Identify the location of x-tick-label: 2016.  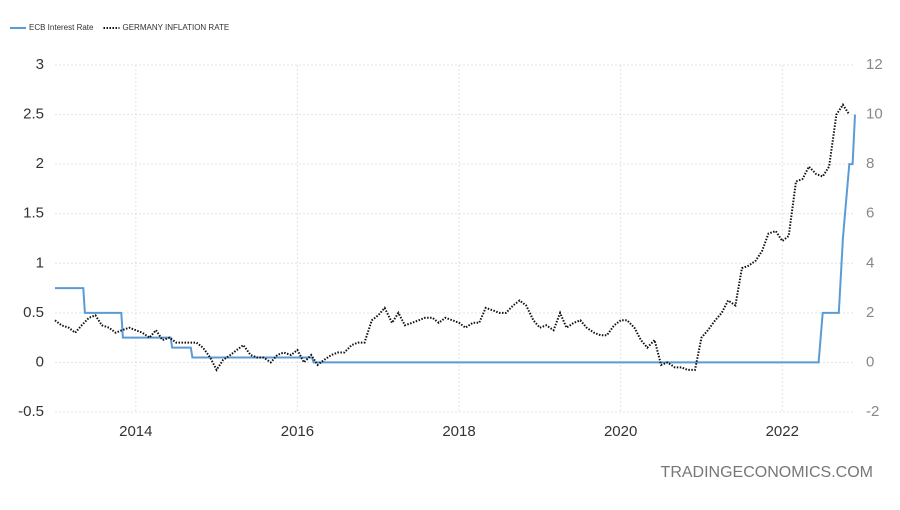
(297, 431).